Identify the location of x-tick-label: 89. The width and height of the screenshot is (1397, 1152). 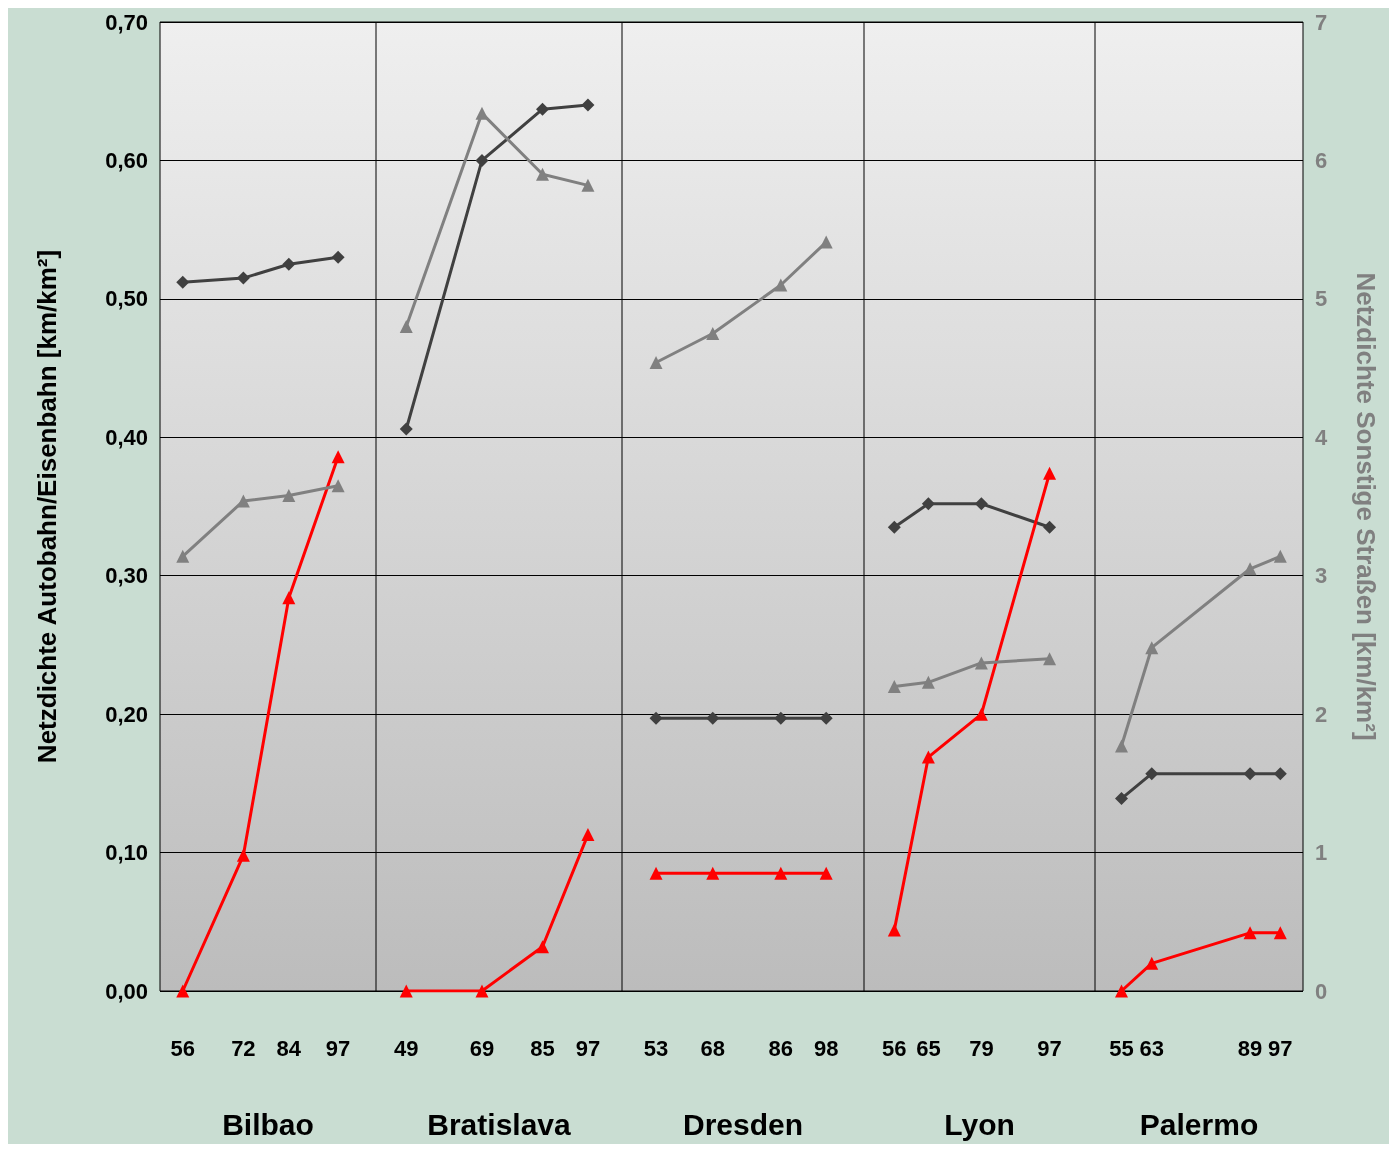
(1250, 1048).